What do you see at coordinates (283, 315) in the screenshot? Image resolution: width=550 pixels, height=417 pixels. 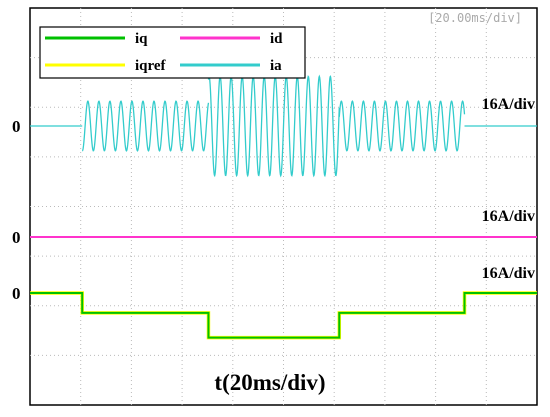 I see `trace` at bounding box center [283, 315].